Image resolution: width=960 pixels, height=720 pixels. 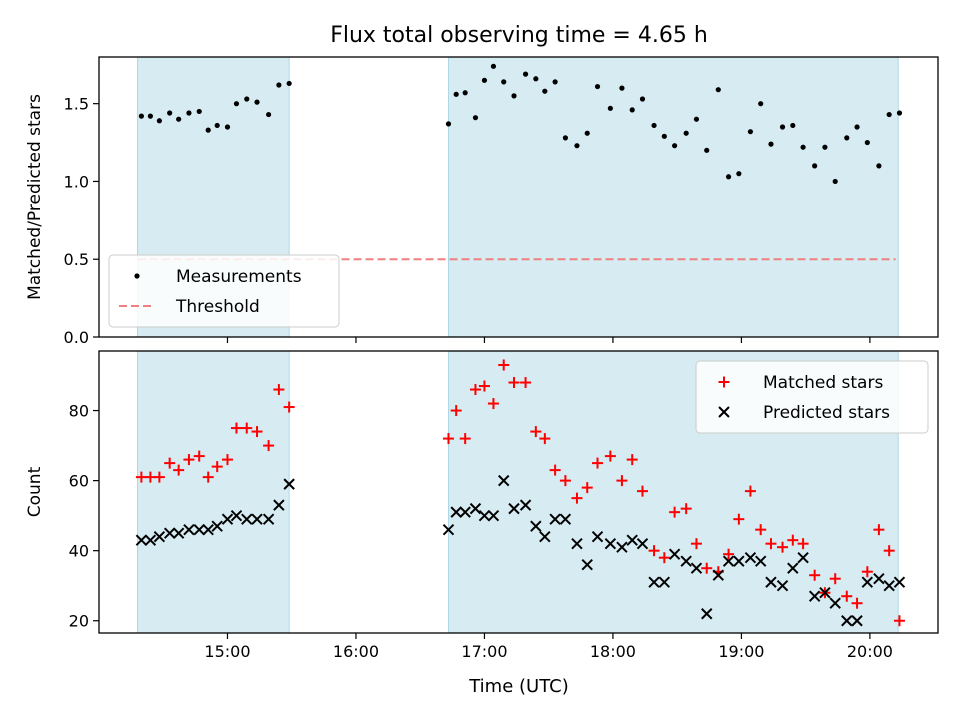 I want to click on legend-label: Predicted stars, so click(x=826, y=413).